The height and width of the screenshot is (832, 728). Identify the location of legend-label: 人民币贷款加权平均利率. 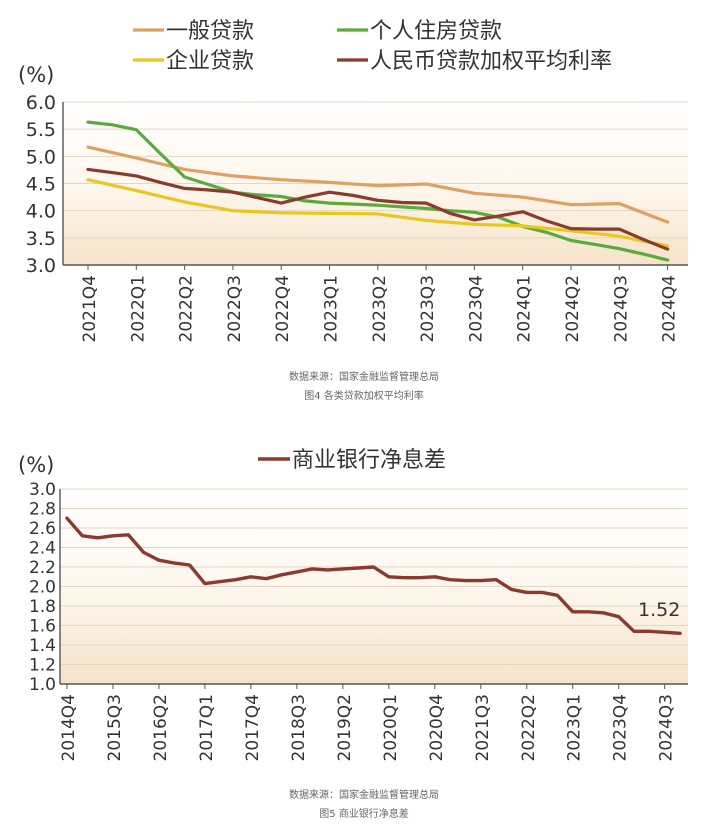
(491, 61).